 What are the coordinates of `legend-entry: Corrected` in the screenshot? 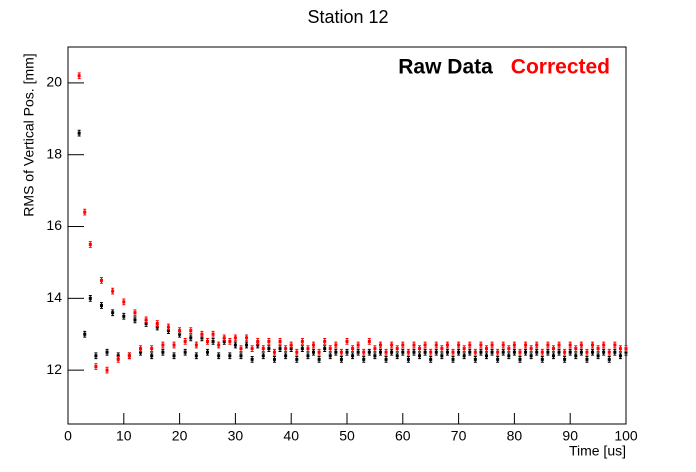 It's located at (560, 67).